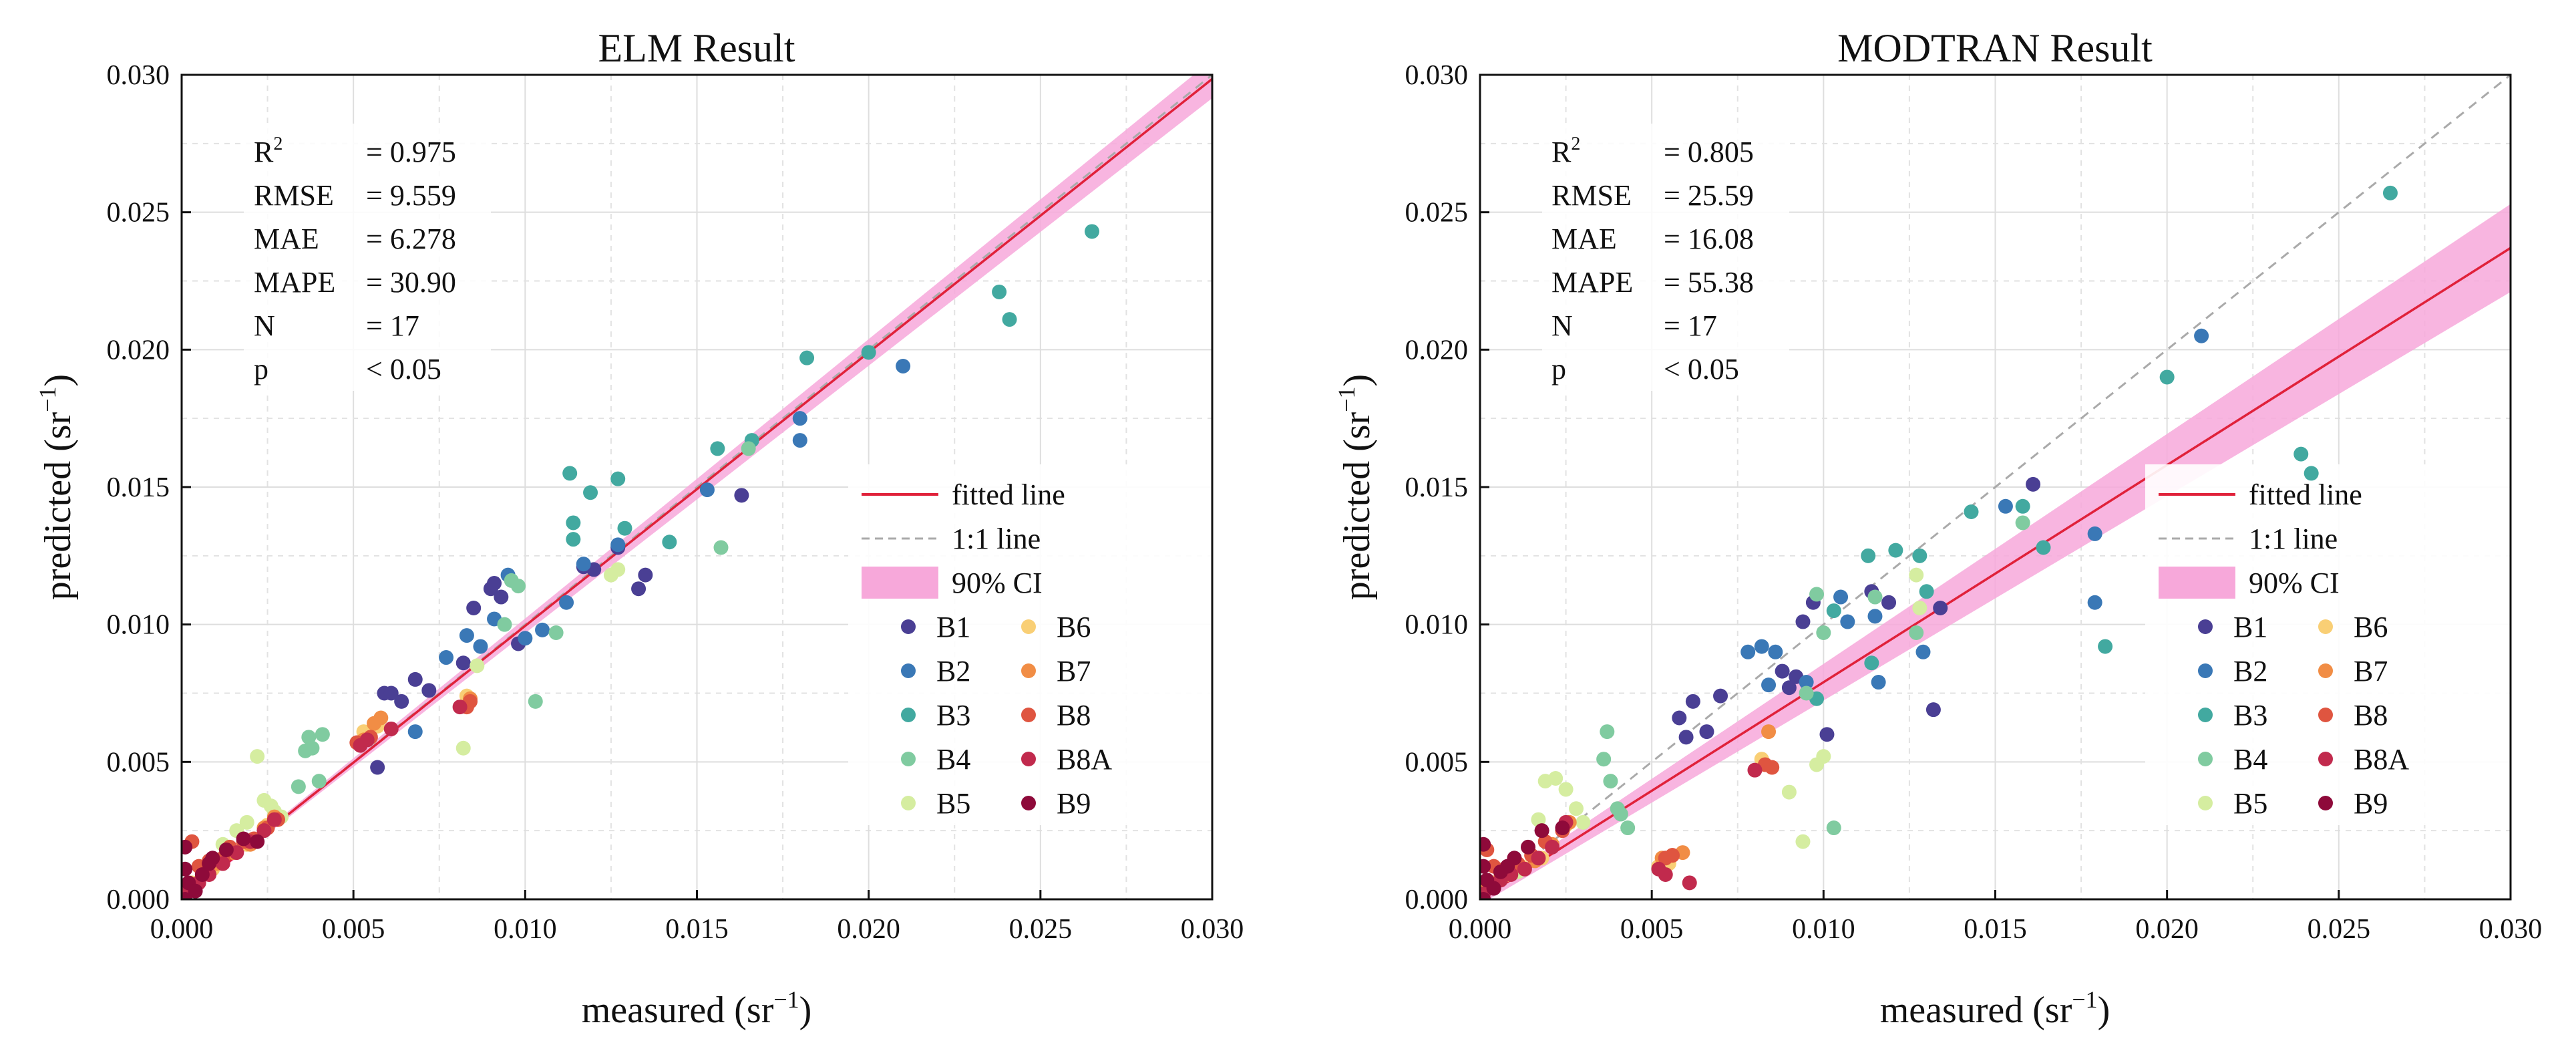  What do you see at coordinates (2332, 644) in the screenshot?
I see `legend-background` at bounding box center [2332, 644].